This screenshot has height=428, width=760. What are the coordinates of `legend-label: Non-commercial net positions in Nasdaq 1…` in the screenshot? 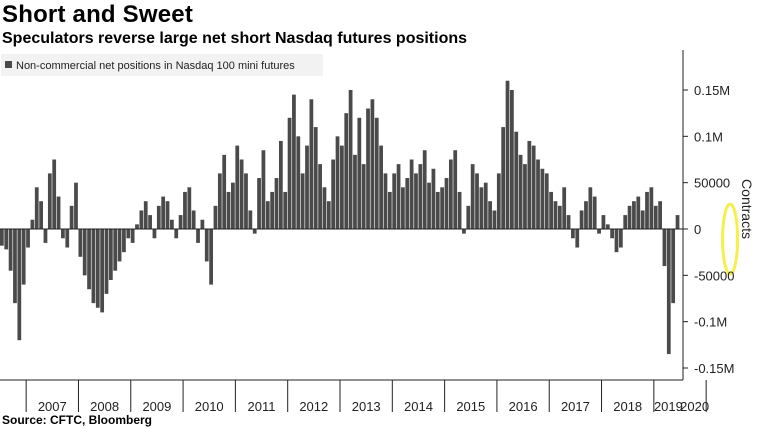 It's located at (155, 66).